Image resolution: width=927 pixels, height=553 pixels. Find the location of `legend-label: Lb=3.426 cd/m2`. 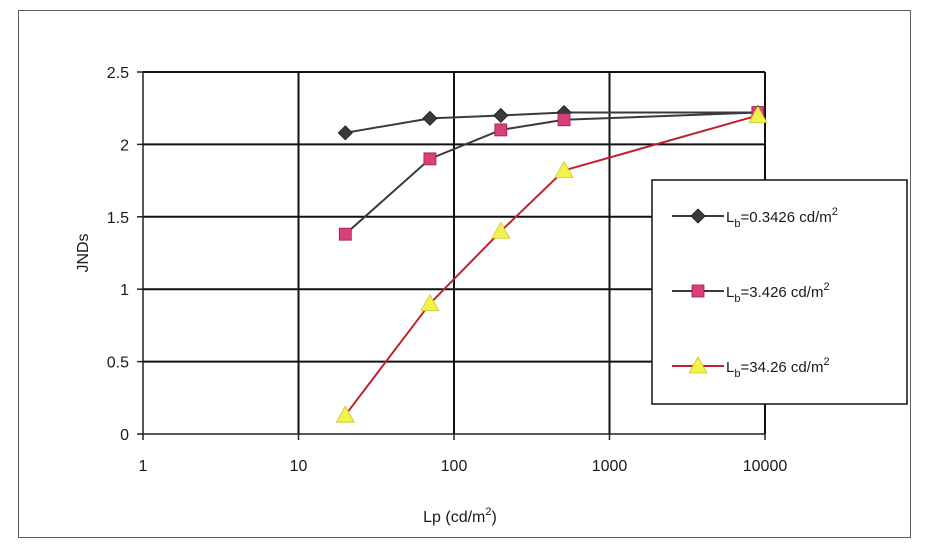

legend-label: Lb=3.426 cd/m2 is located at coordinates (778, 293).